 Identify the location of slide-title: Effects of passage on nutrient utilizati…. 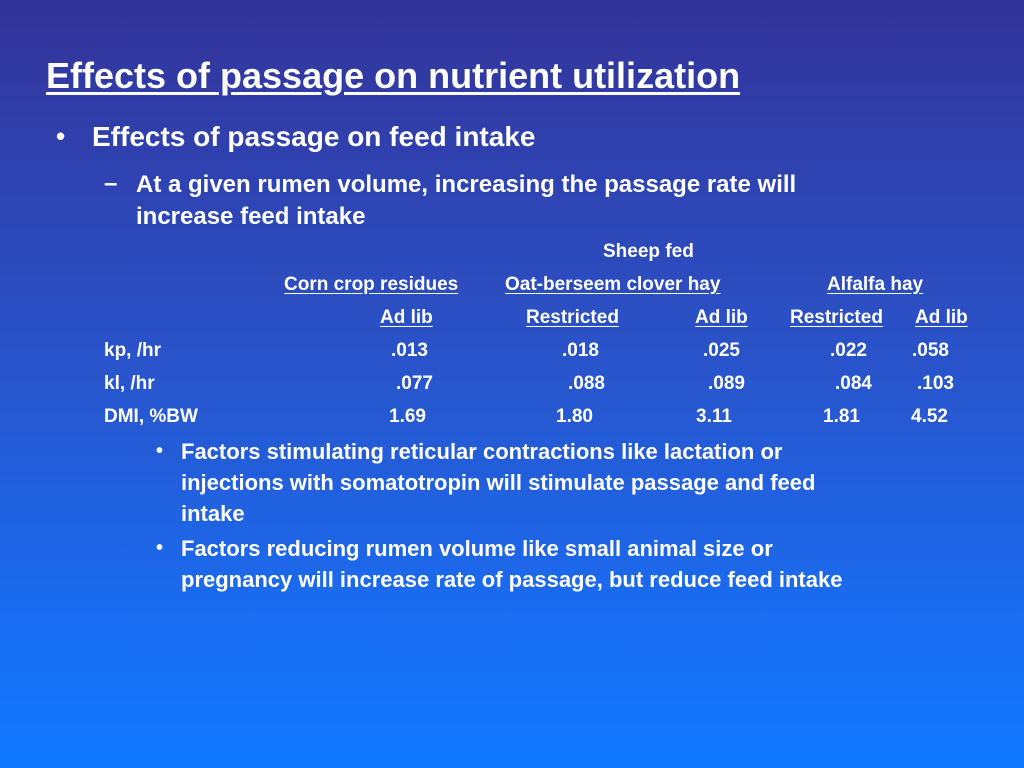
(393, 75).